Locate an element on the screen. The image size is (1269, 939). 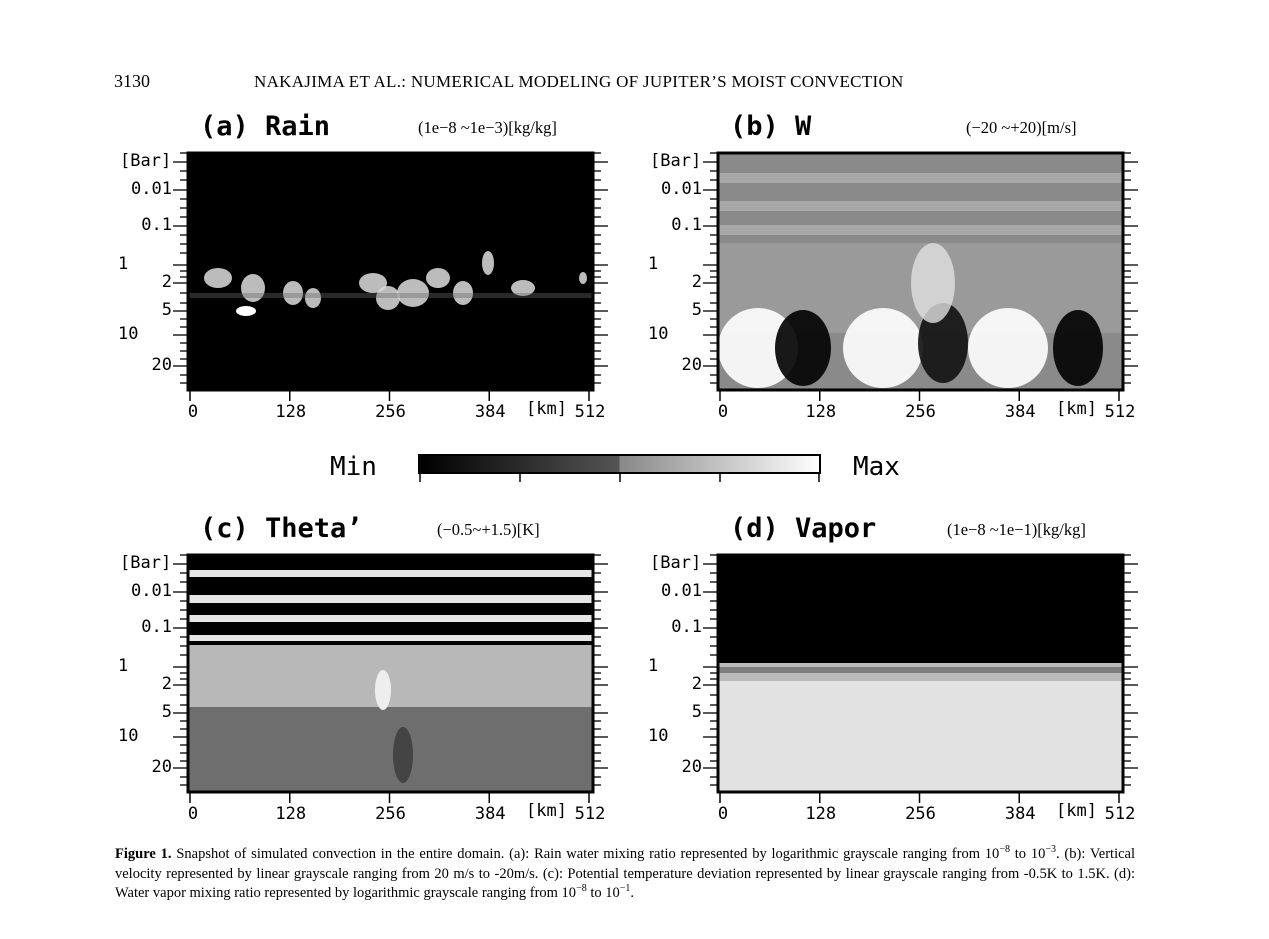
caption-text: . is located at coordinates (632, 893).